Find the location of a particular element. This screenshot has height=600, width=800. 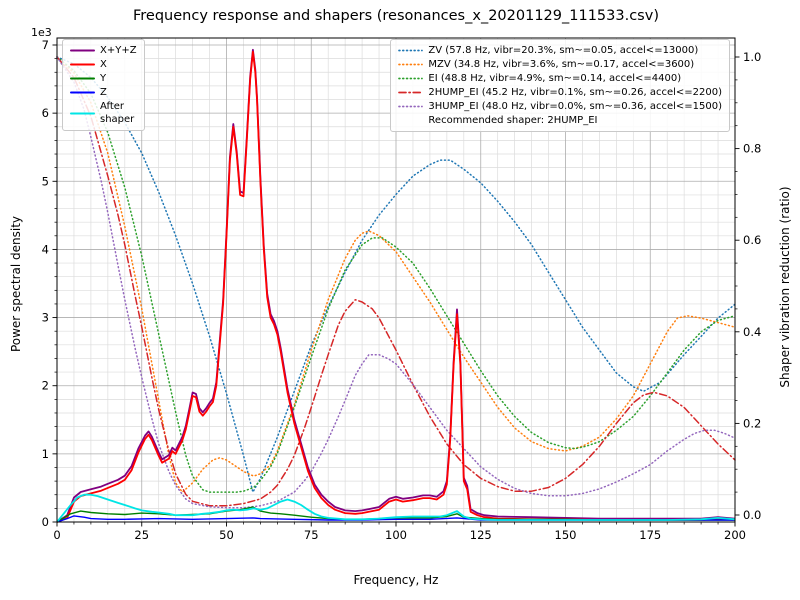

legend-left: X+Y+Z X Y Z After shaper is located at coordinates (103, 85).